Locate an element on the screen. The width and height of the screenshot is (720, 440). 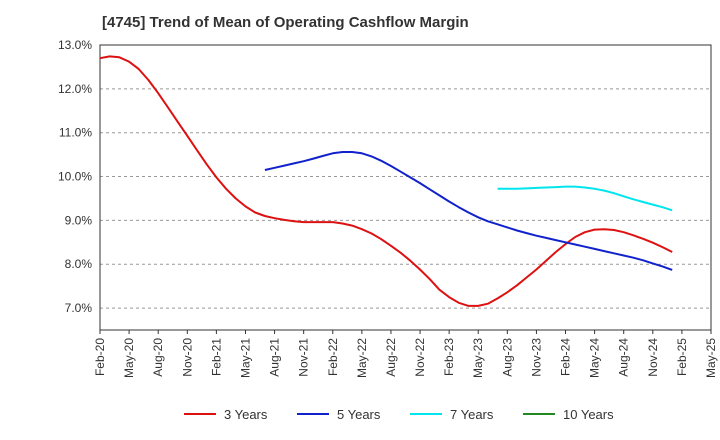
x-tick-label: Feb-25 is located at coordinates (682, 357).